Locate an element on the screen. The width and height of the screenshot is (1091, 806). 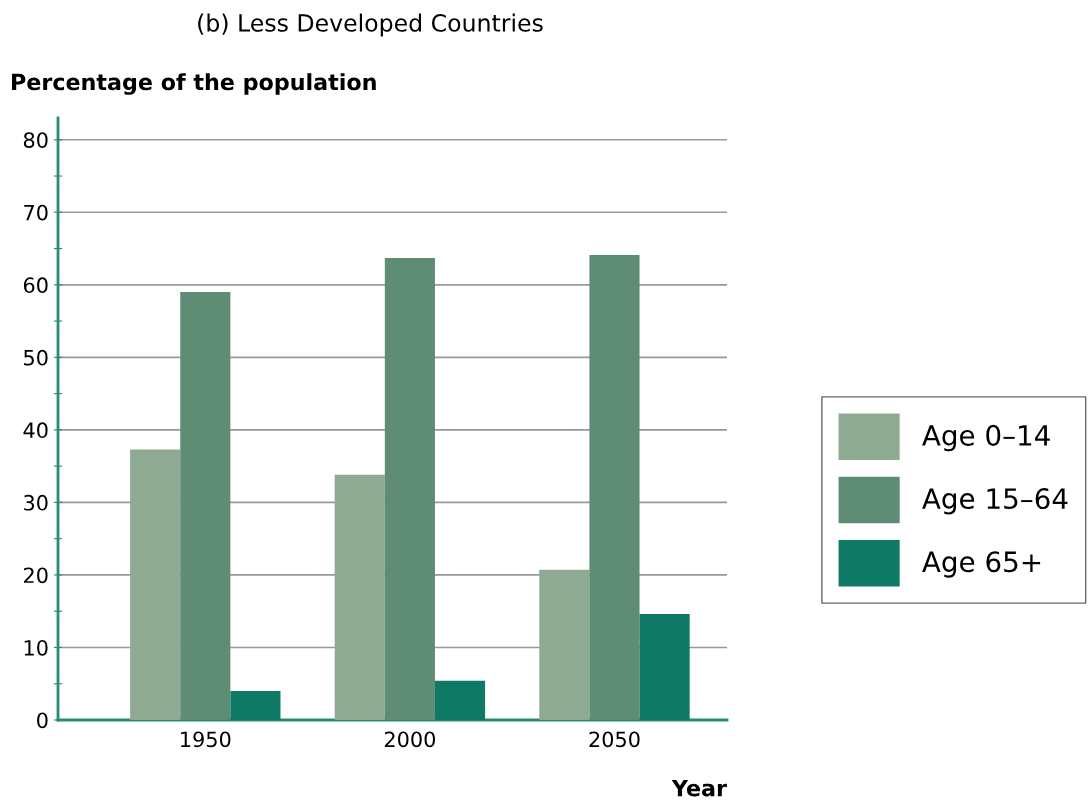
legend-label: Age 0–14 is located at coordinates (986, 438).